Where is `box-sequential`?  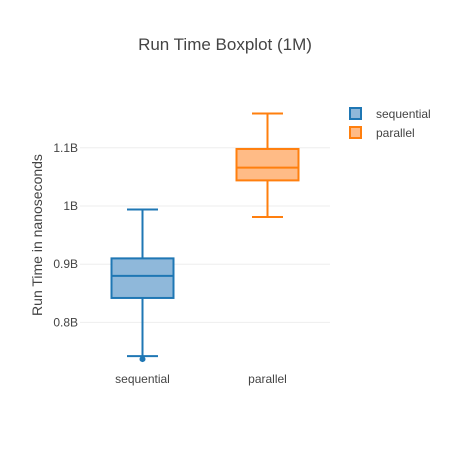
box-sequential is located at coordinates (142, 285).